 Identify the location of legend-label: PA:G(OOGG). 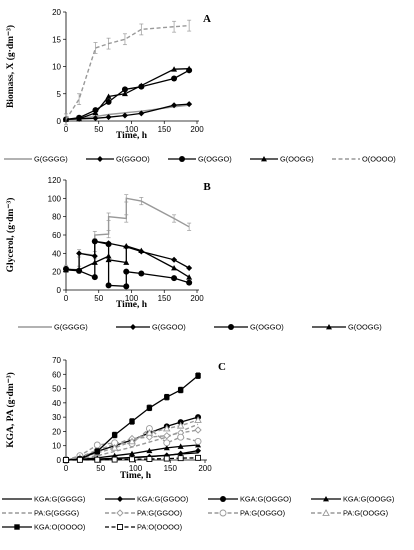
(365, 513).